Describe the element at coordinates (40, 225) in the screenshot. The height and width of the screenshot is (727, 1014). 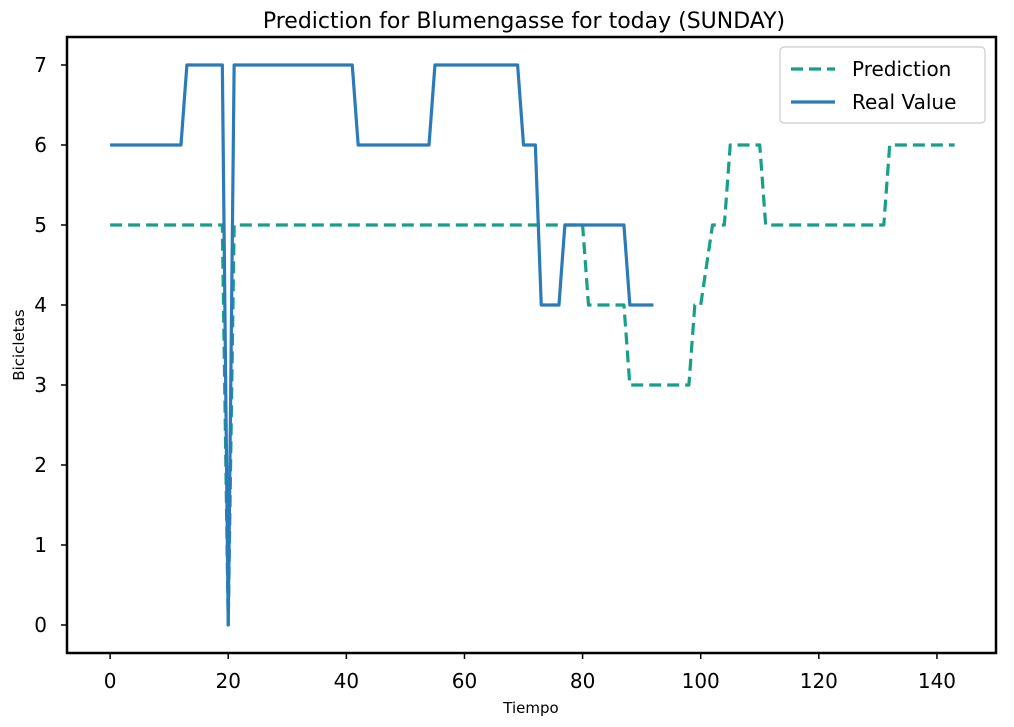
I see `y-tick-label: 5` at that location.